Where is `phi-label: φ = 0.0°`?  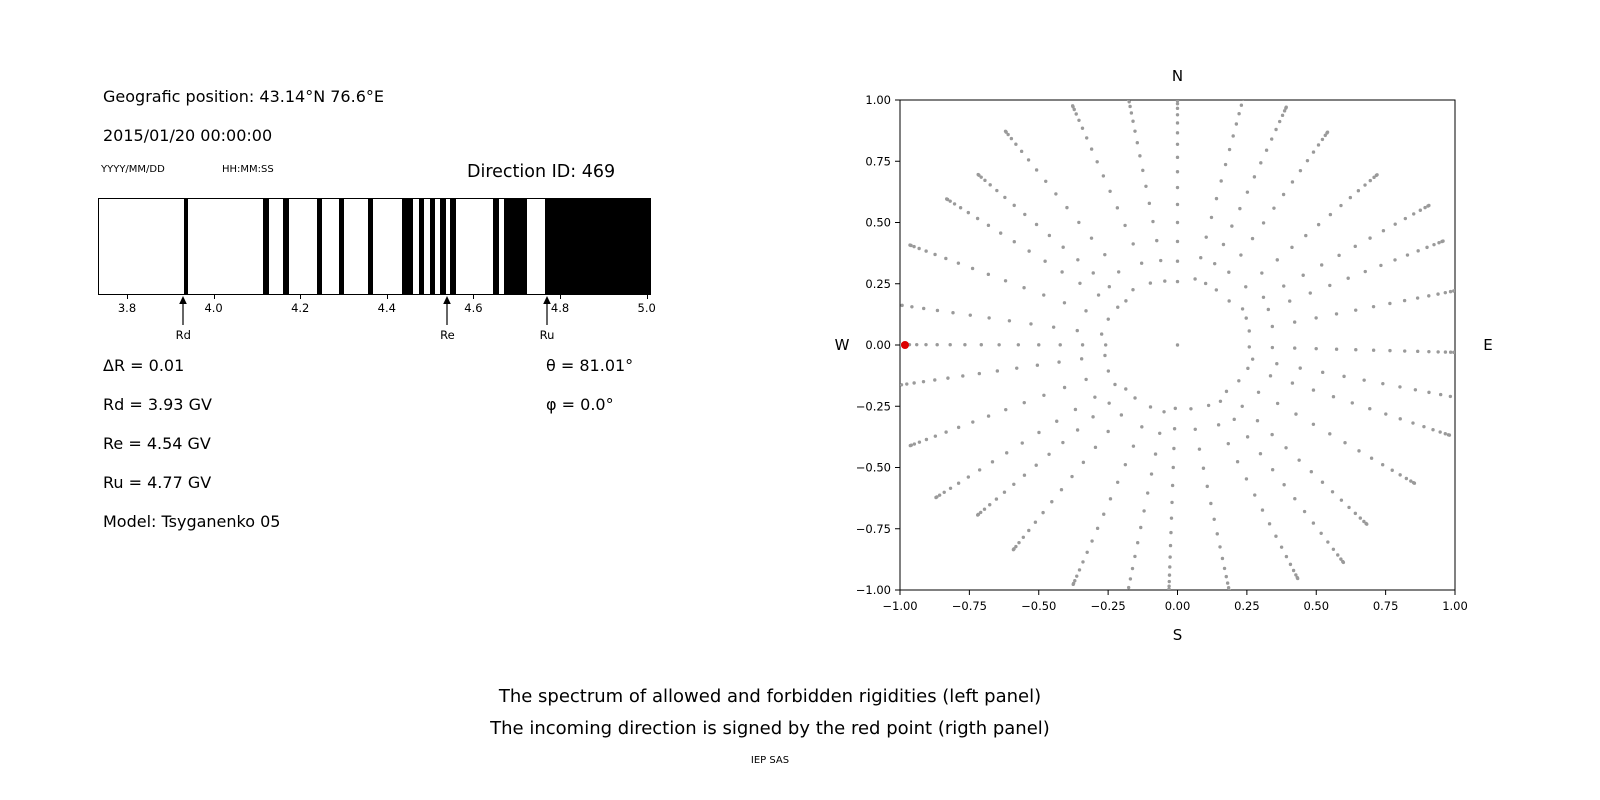 phi-label: φ = 0.0° is located at coordinates (580, 404).